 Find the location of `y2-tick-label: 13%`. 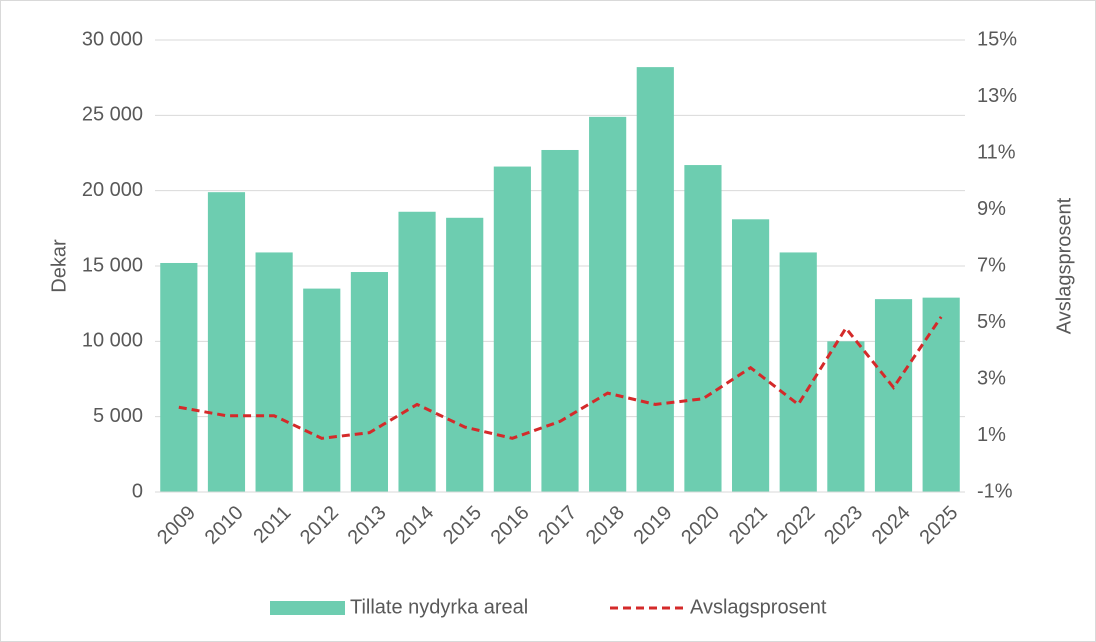

y2-tick-label: 13% is located at coordinates (997, 96).